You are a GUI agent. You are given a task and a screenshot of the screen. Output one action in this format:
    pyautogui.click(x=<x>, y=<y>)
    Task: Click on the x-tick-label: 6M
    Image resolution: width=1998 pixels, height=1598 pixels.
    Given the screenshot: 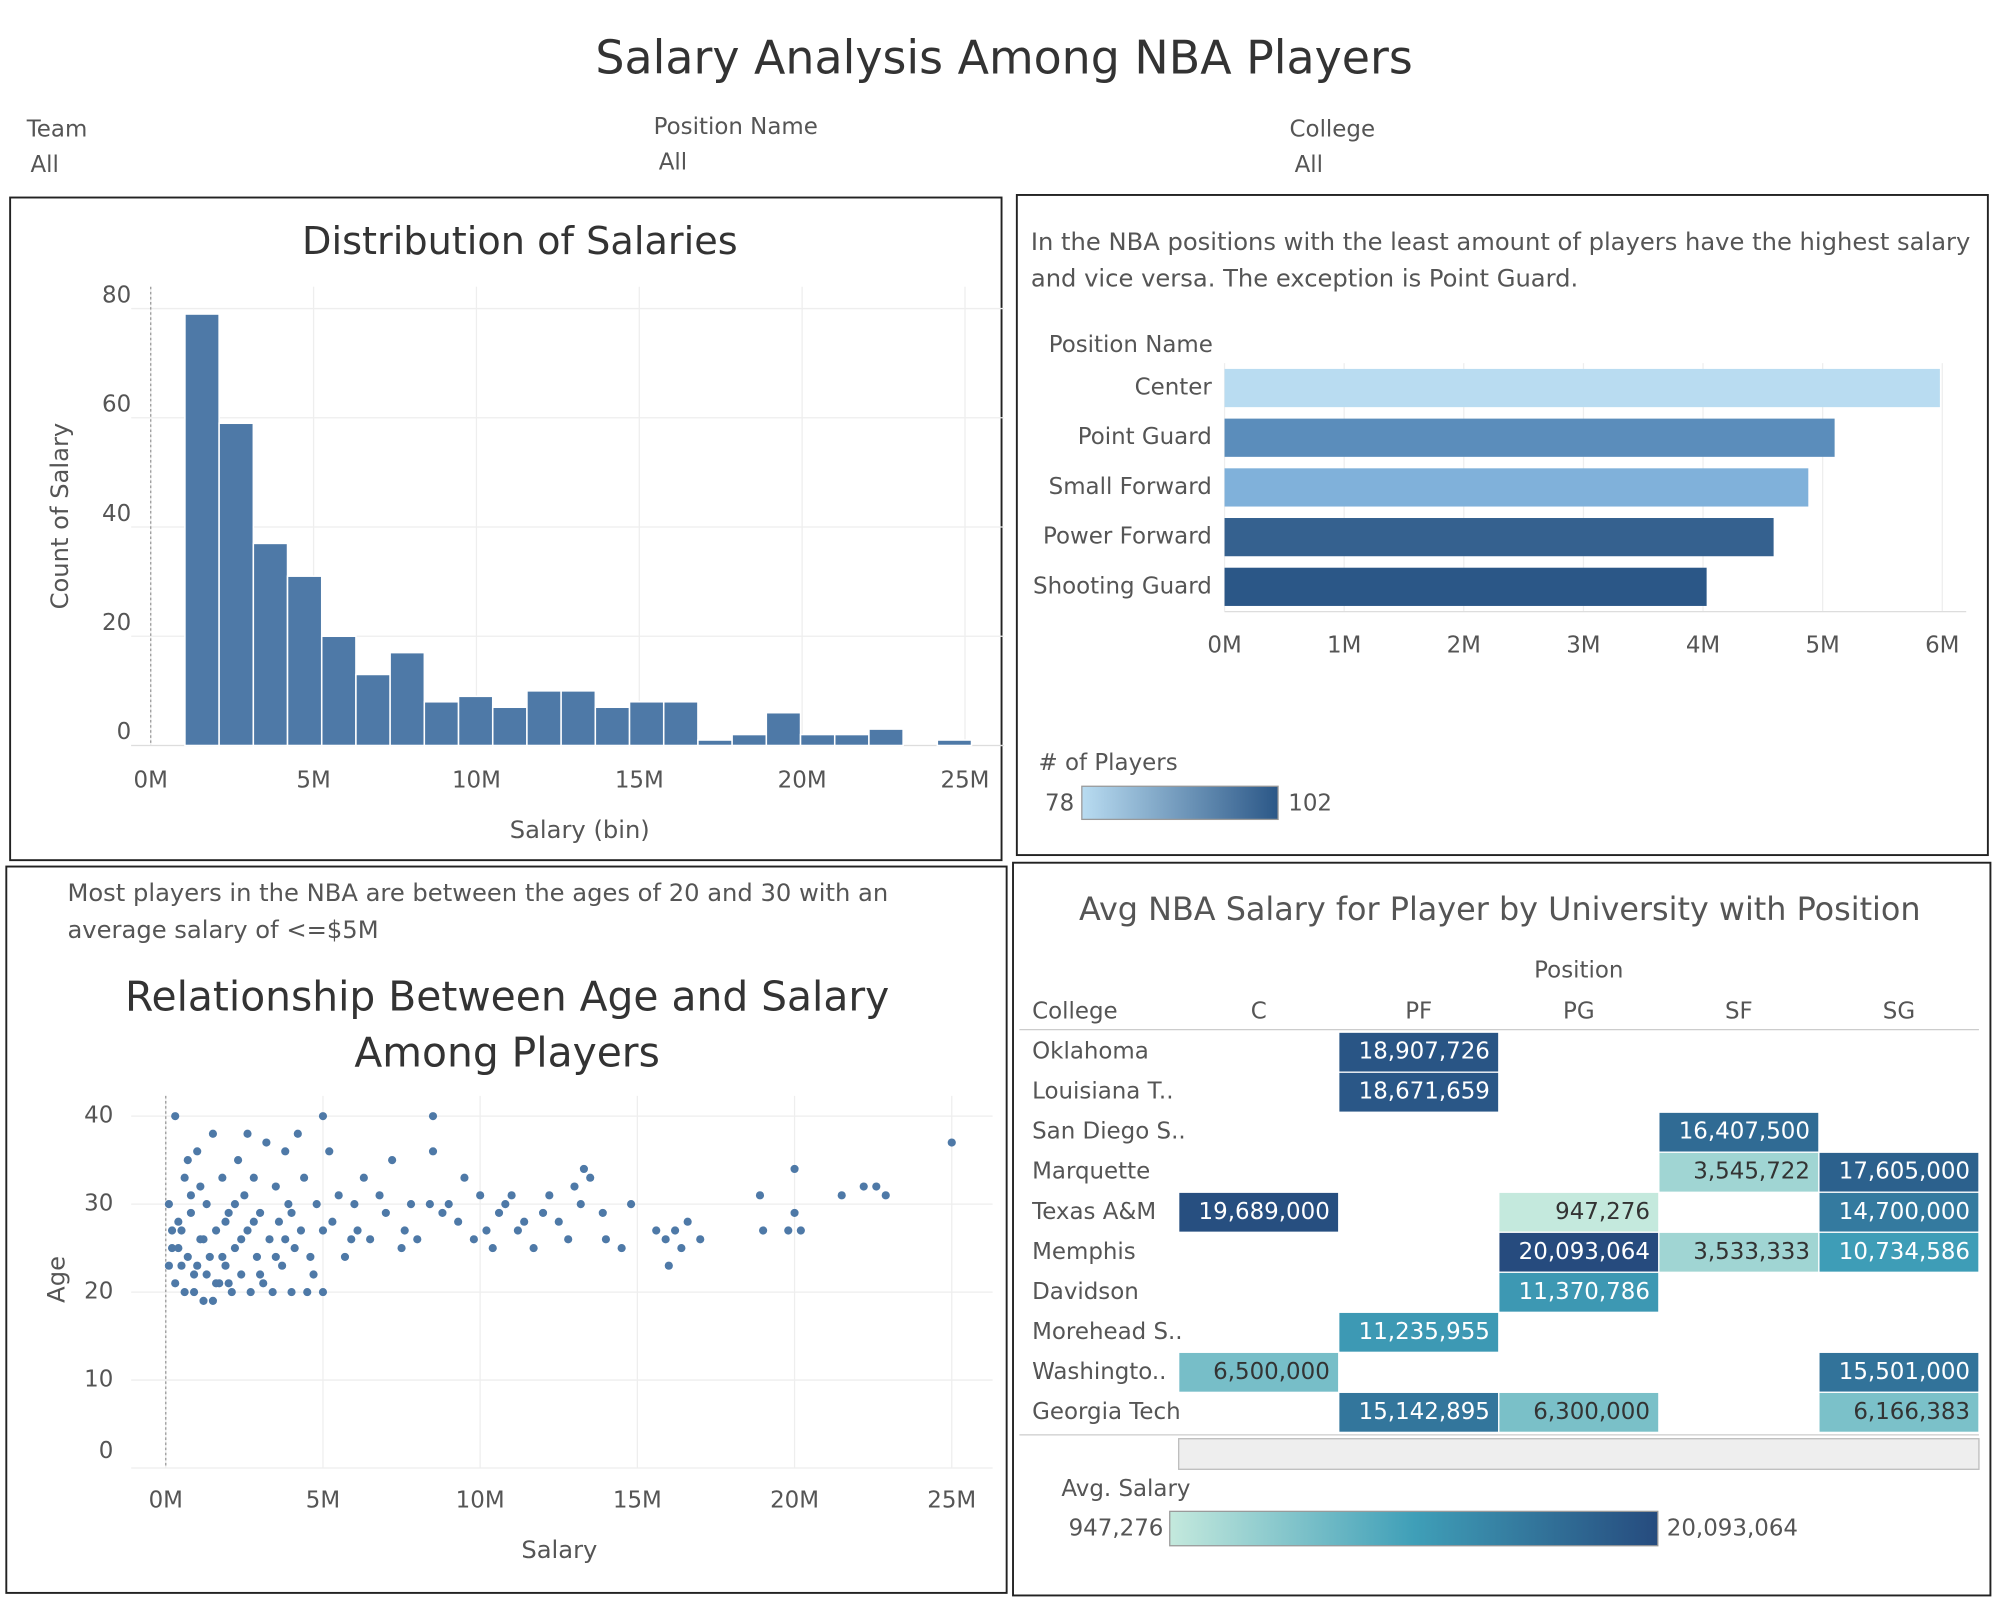 What is the action you would take?
    pyautogui.click(x=1942, y=646)
    